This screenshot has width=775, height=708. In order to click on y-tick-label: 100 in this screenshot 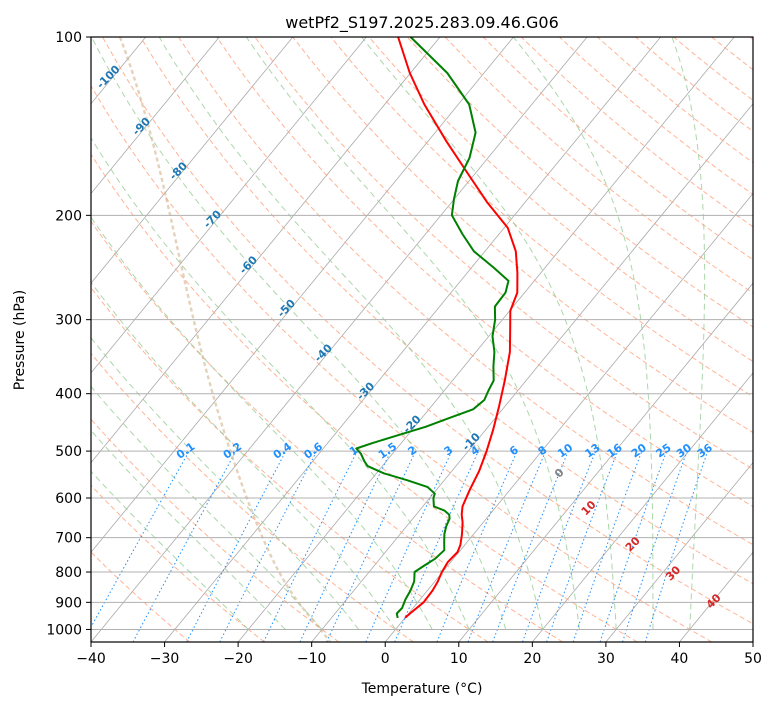, I will do `click(68, 38)`.